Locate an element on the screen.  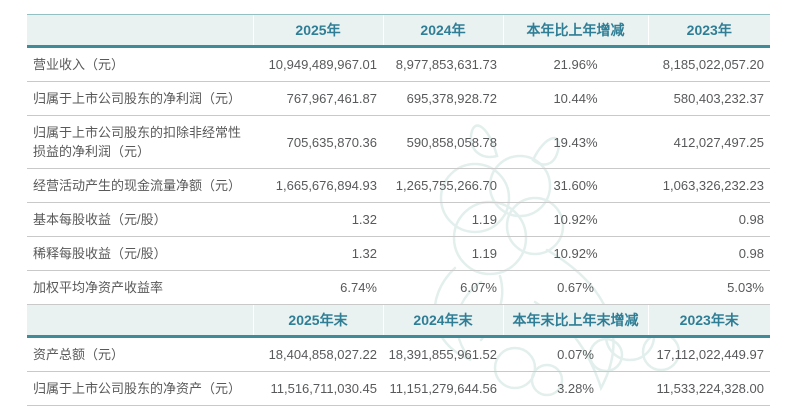
cell-yoy-change: 10.44% is located at coordinates (575, 98).